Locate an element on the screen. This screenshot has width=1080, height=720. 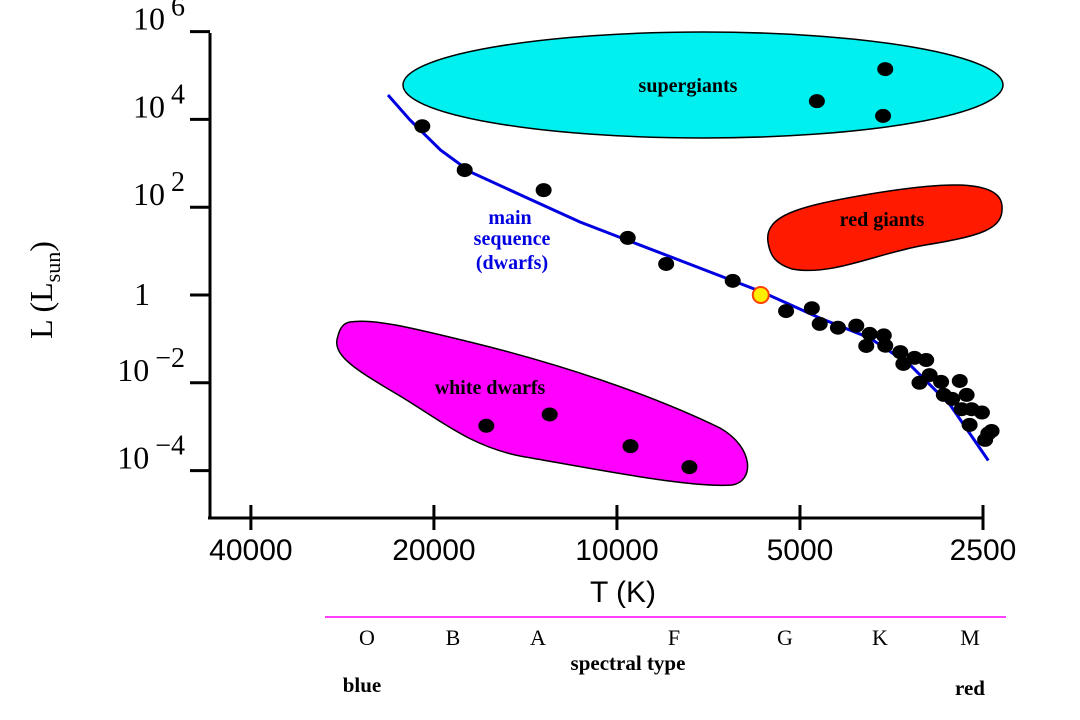
white-dwarfs-region is located at coordinates (542, 403).